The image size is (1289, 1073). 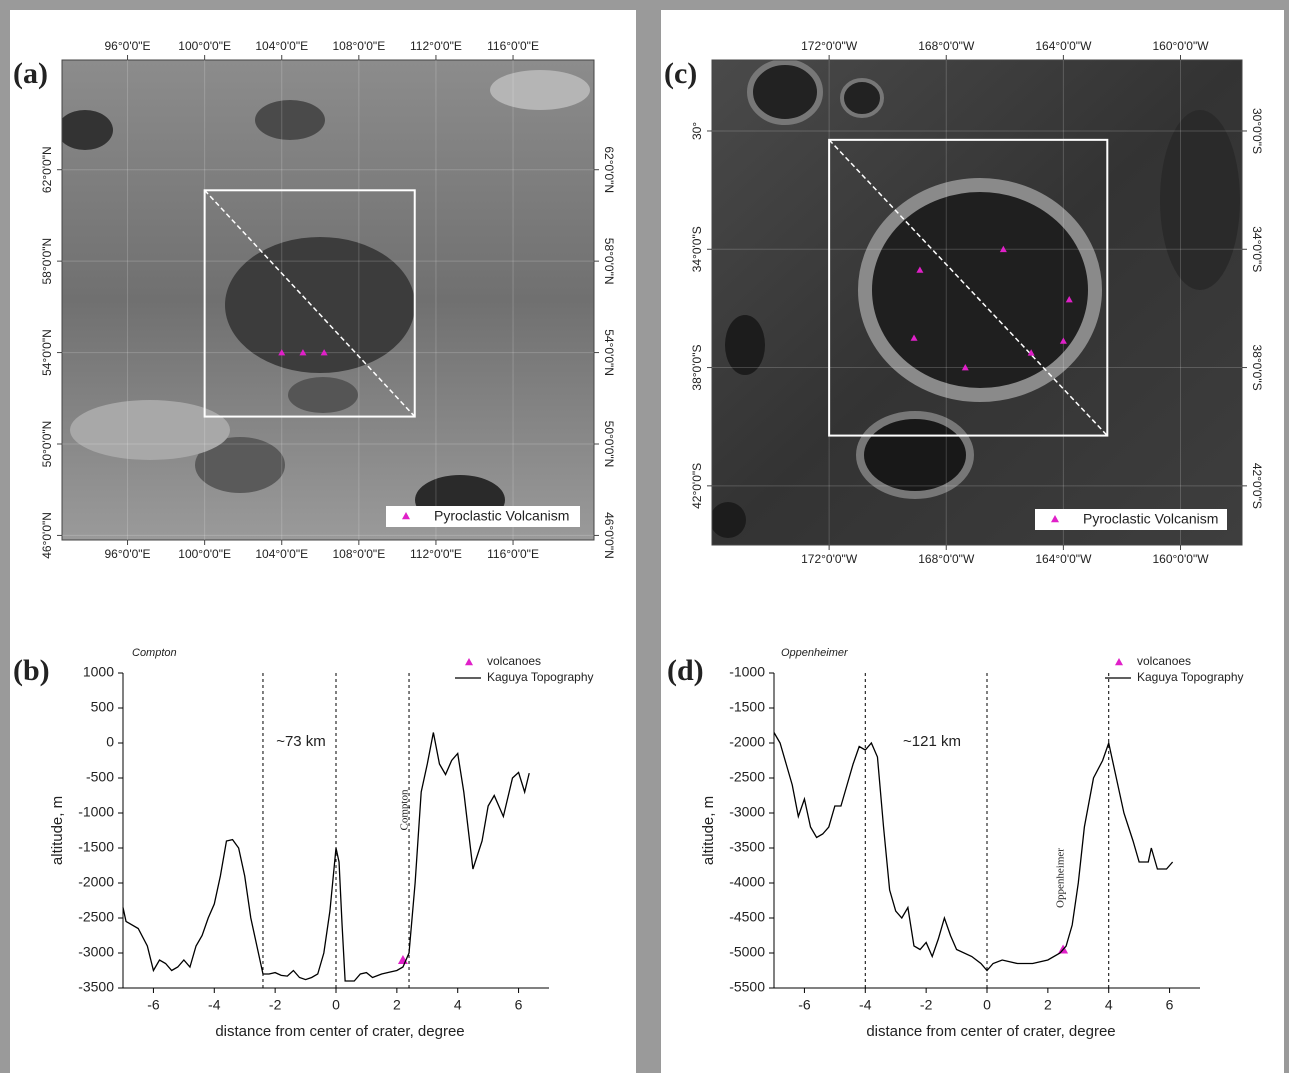 I want to click on y-tick-label: 30°, so click(x=697, y=131).